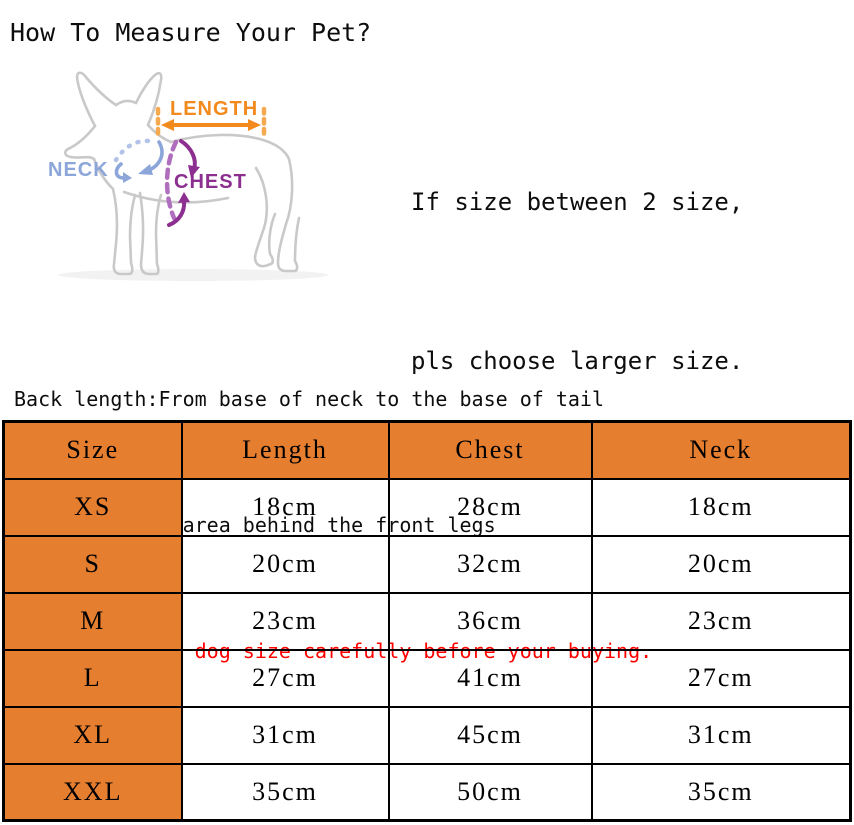 The image size is (854, 825). I want to click on column-header-chest: Chest, so click(490, 450).